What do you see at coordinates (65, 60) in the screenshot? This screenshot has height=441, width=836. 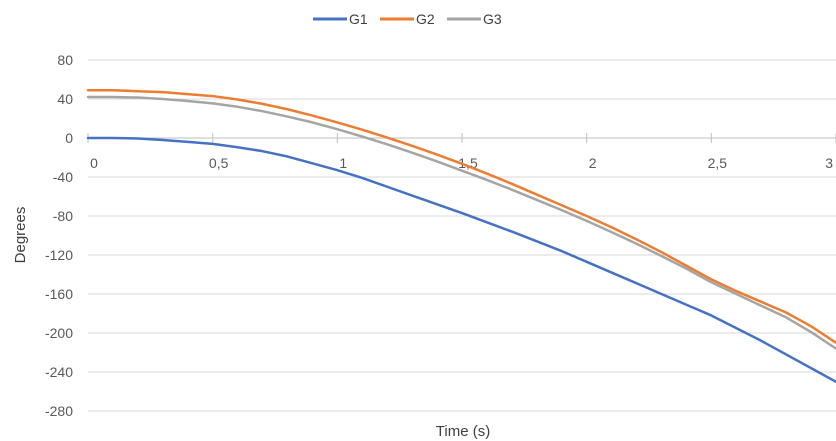 I see `y-tick-label: 80` at bounding box center [65, 60].